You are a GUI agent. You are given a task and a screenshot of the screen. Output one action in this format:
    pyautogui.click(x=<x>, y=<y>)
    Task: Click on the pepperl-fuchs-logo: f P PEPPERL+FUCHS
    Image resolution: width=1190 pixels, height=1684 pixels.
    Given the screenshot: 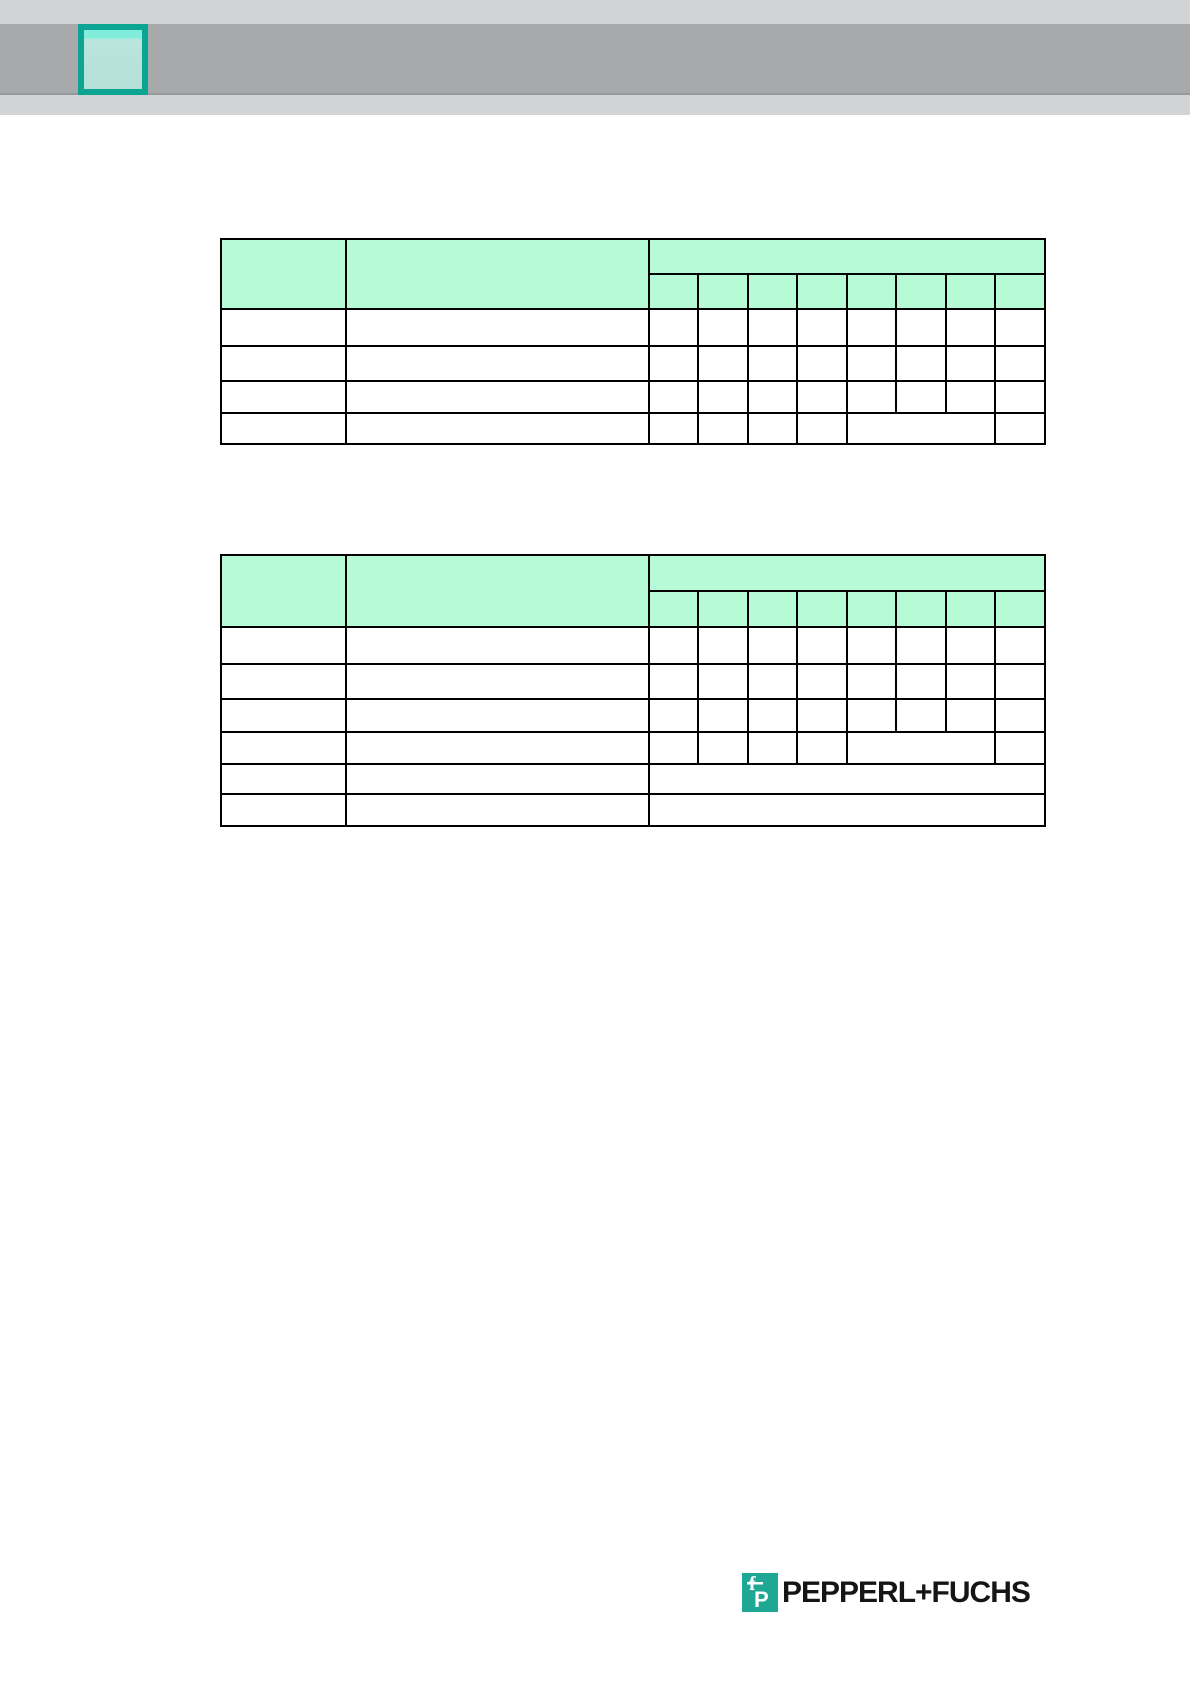 What is the action you would take?
    pyautogui.click(x=886, y=1592)
    